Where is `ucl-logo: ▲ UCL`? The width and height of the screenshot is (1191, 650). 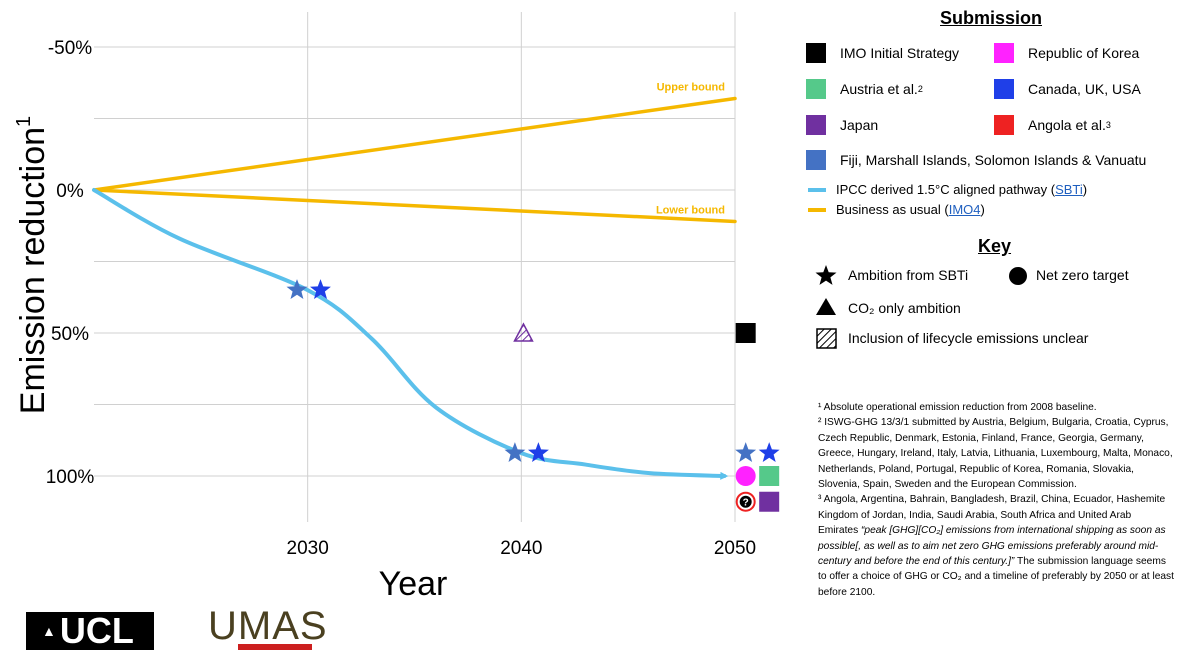
ucl-logo: ▲ UCL is located at coordinates (90, 631).